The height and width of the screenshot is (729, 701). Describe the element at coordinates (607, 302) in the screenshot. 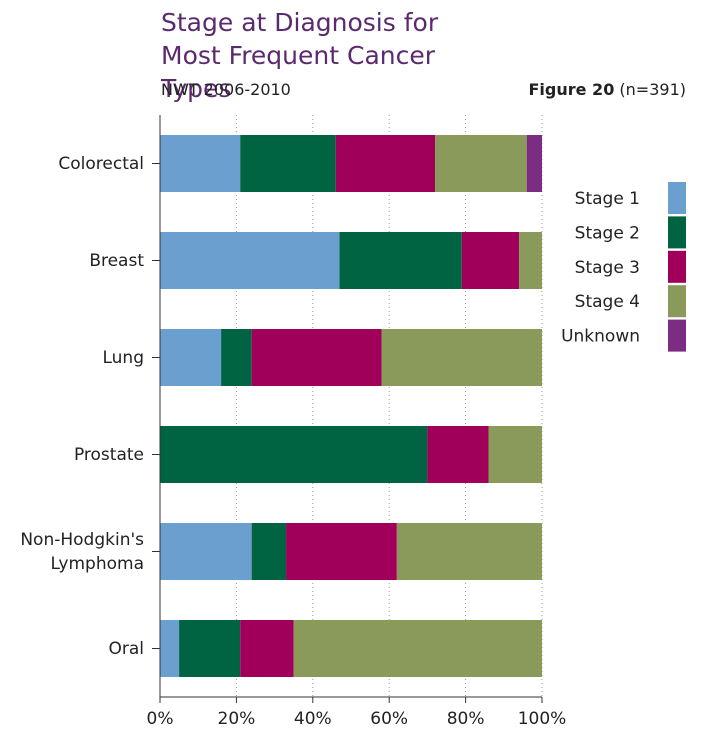

I see `legend-label: Stage 4` at that location.